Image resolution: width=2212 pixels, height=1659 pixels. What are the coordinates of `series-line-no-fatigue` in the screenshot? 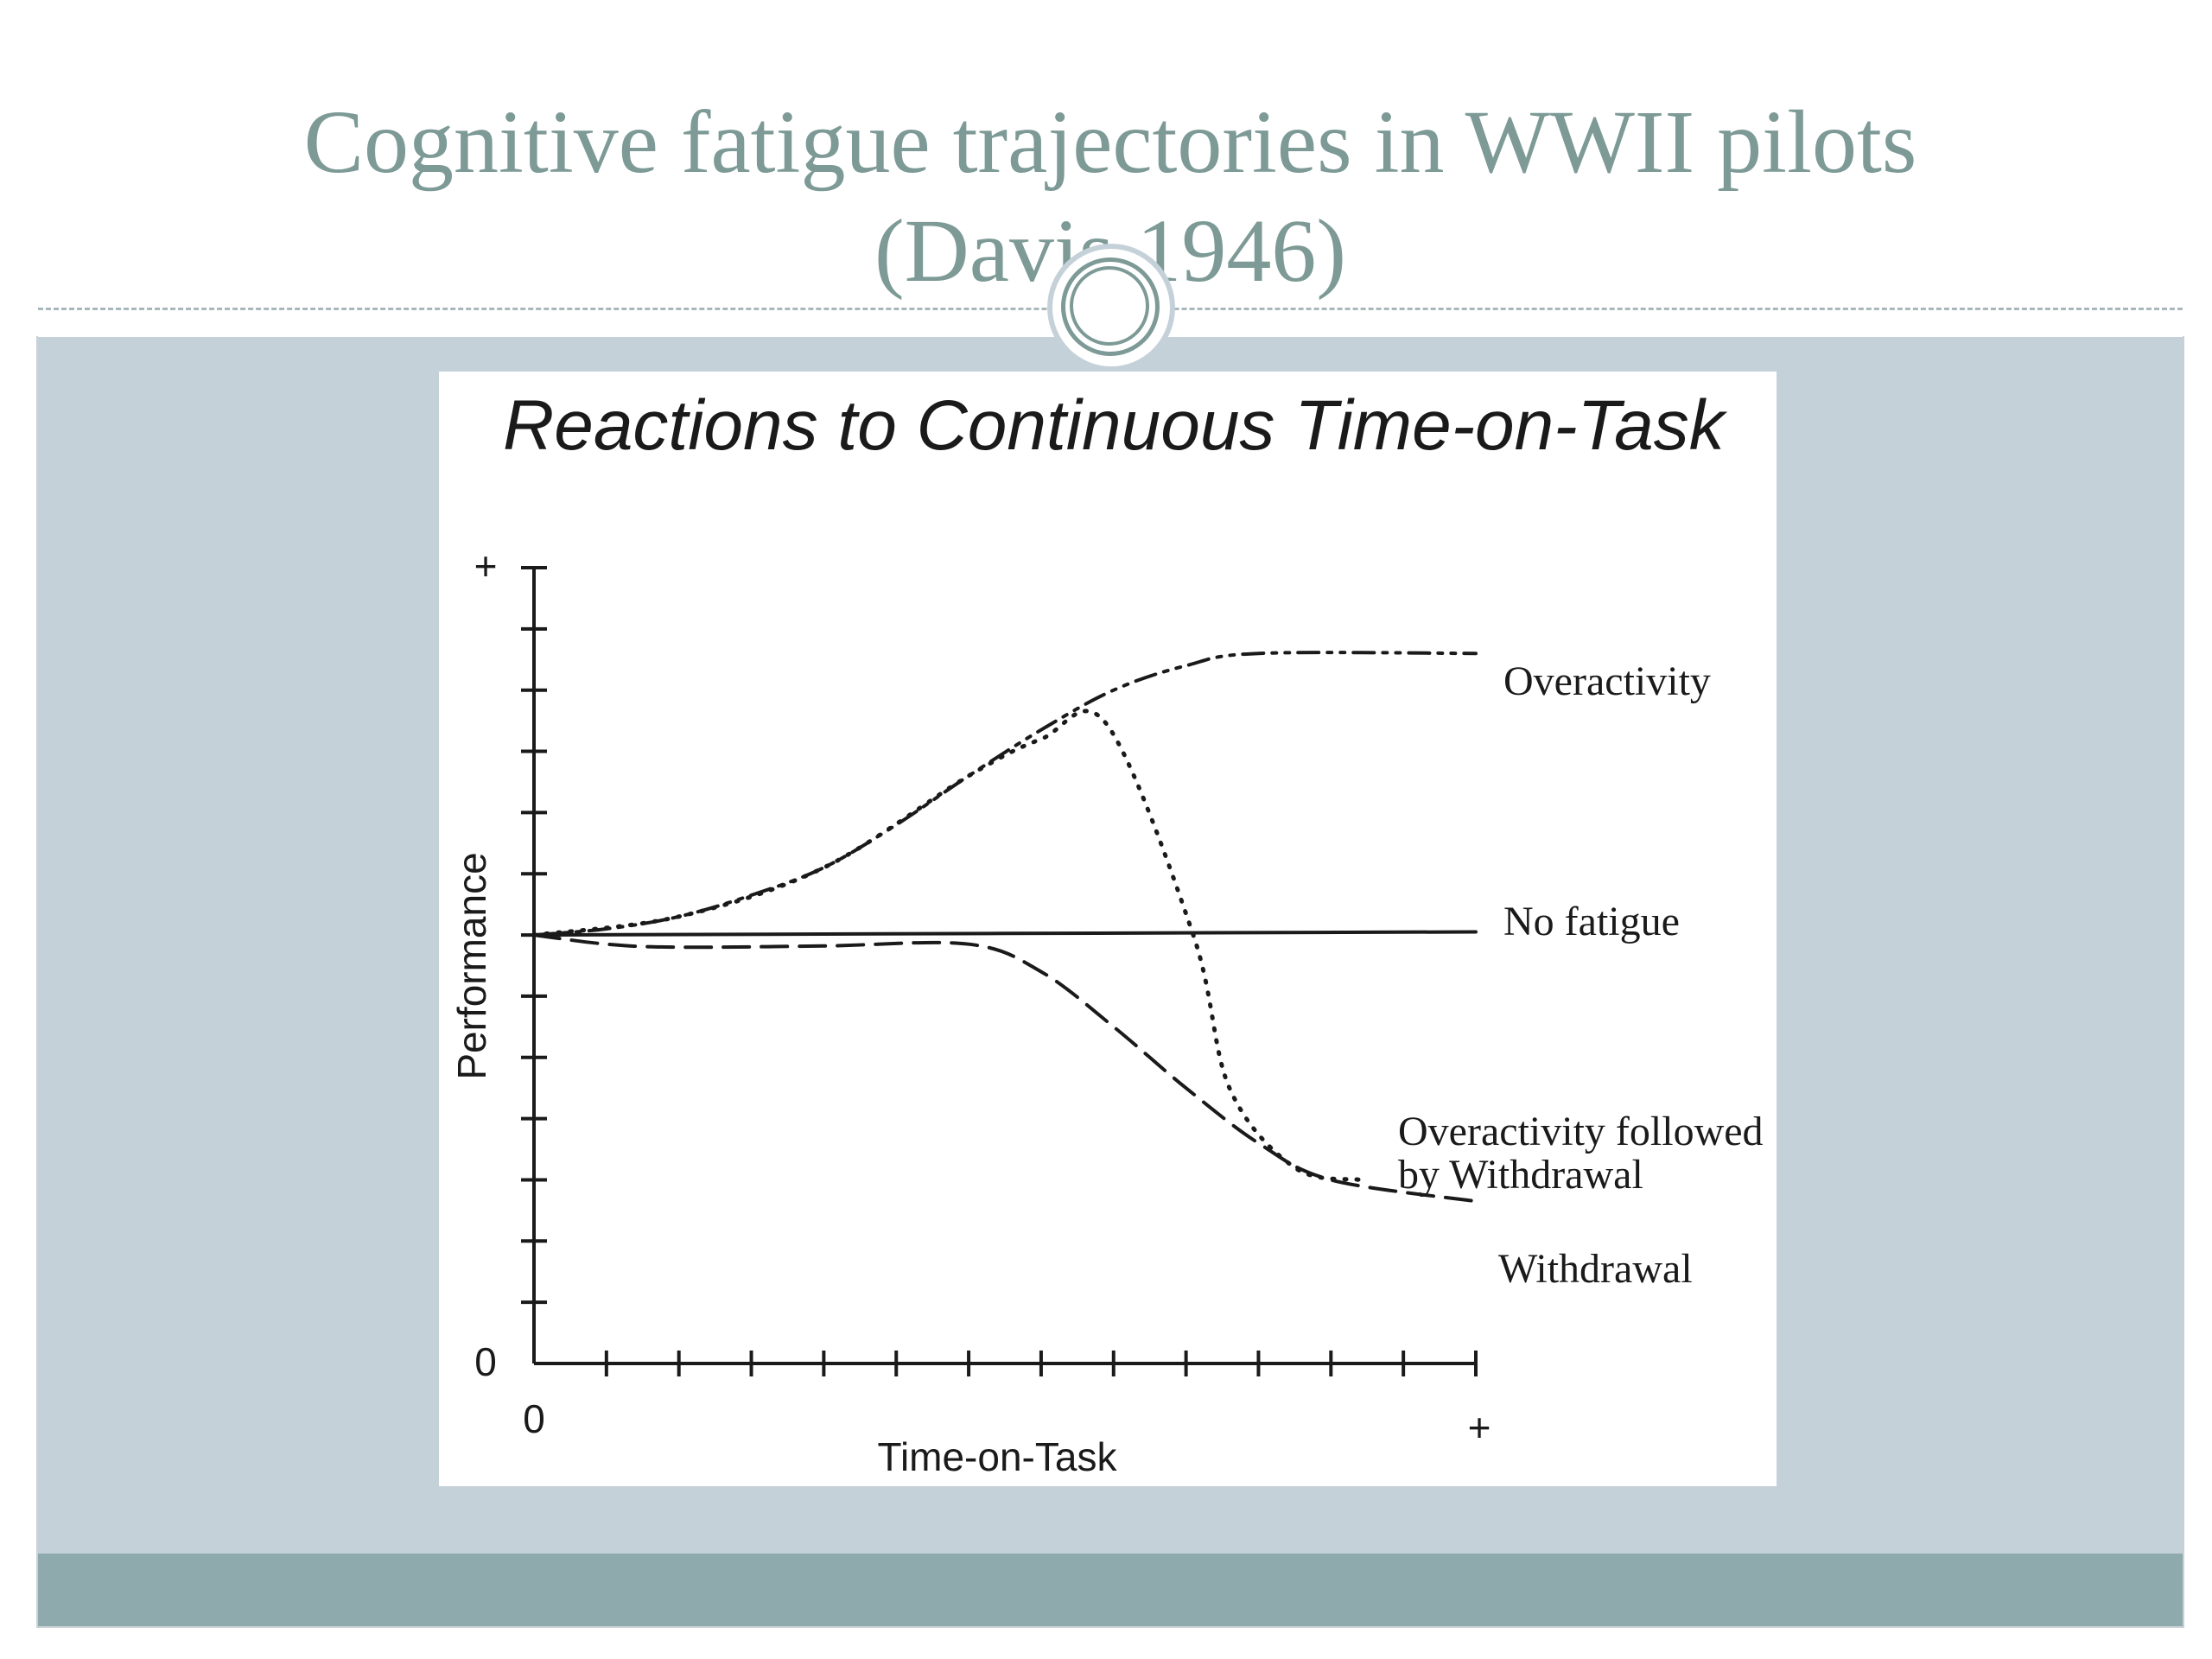 It's located at (1005, 934).